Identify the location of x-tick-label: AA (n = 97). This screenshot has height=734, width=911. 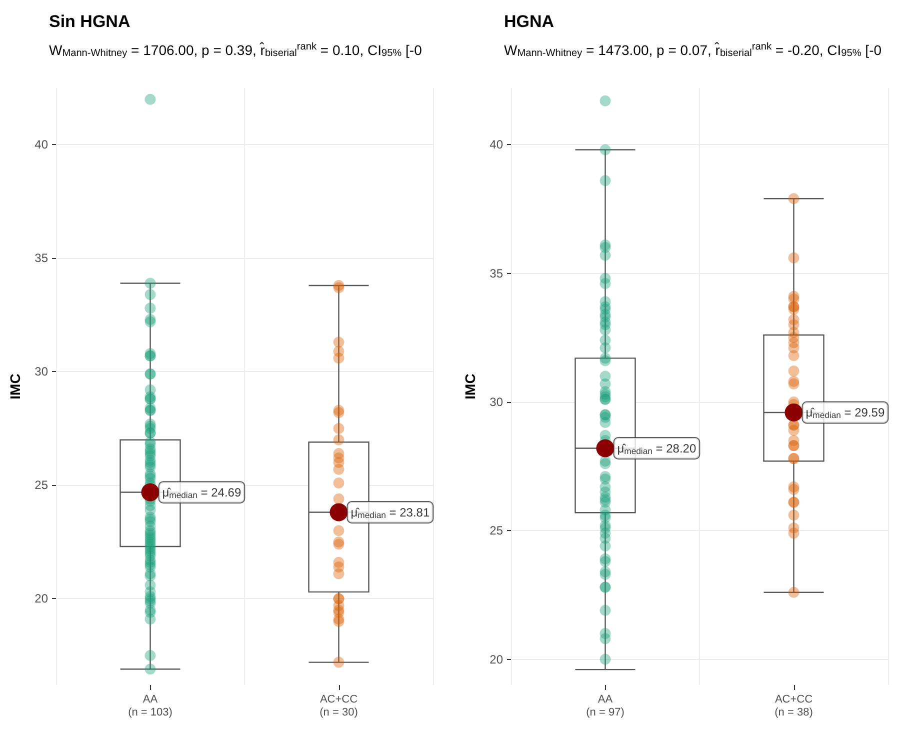
(605, 706).